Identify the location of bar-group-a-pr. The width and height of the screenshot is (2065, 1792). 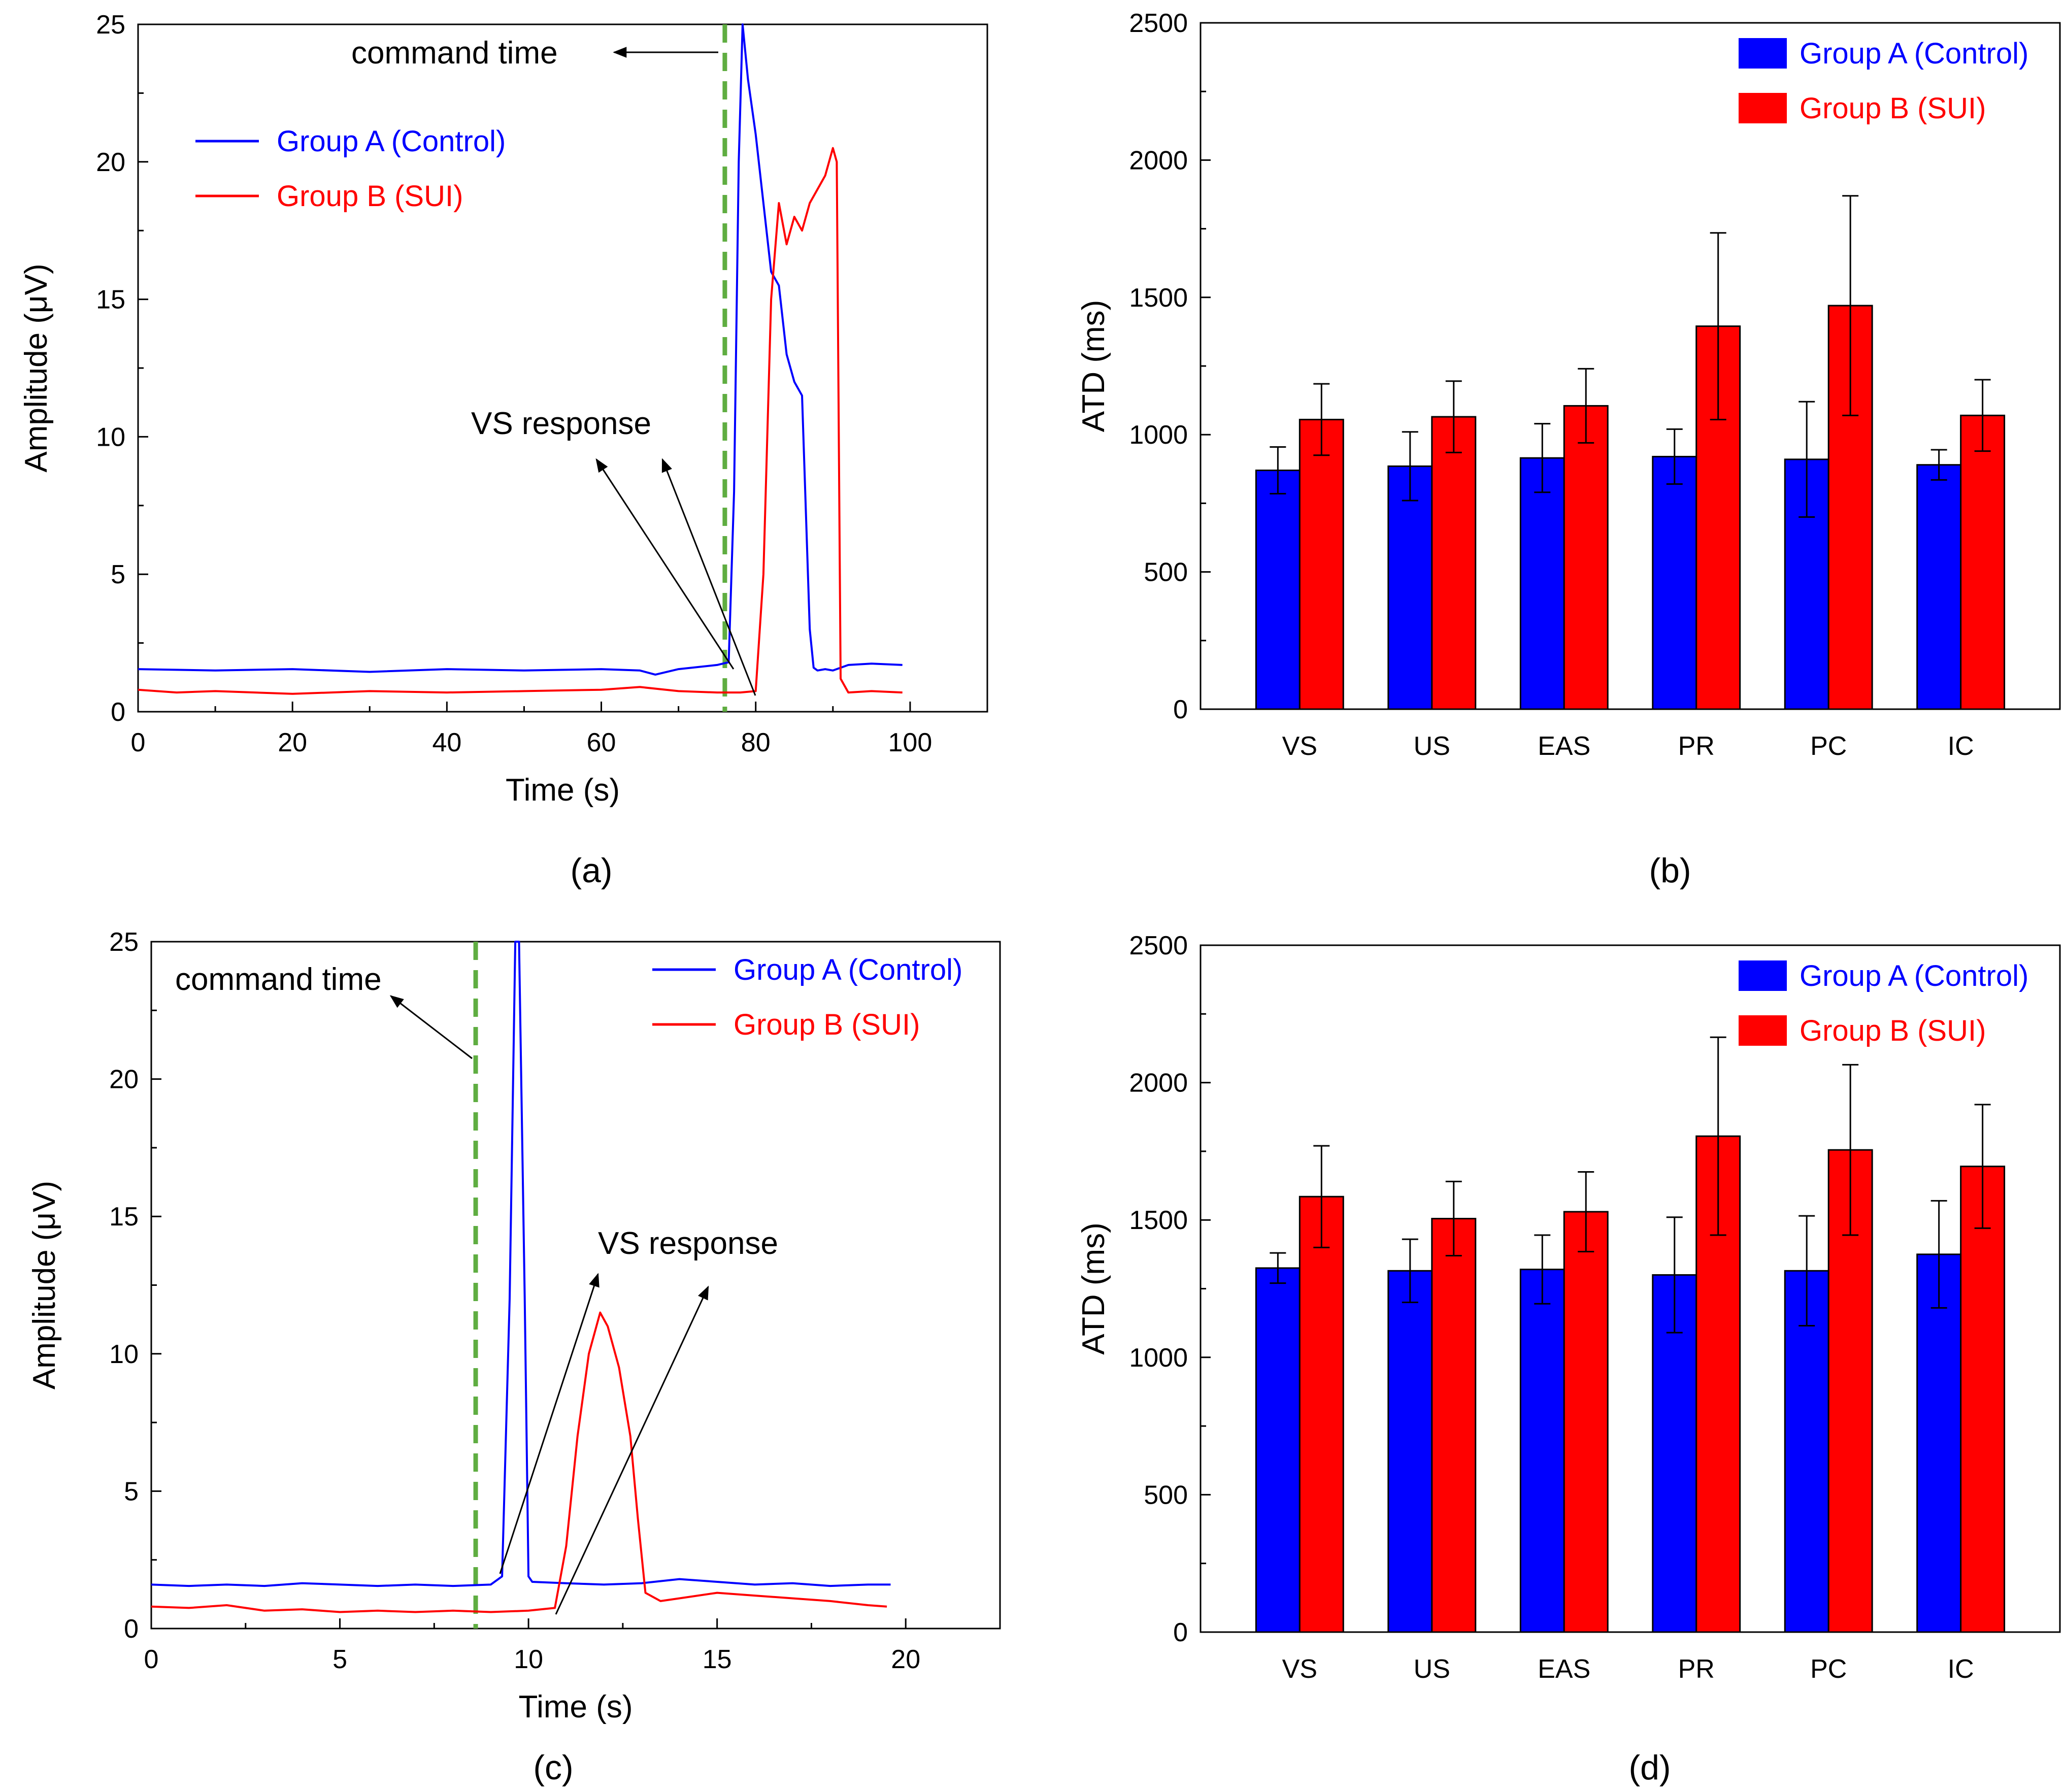
(1674, 582).